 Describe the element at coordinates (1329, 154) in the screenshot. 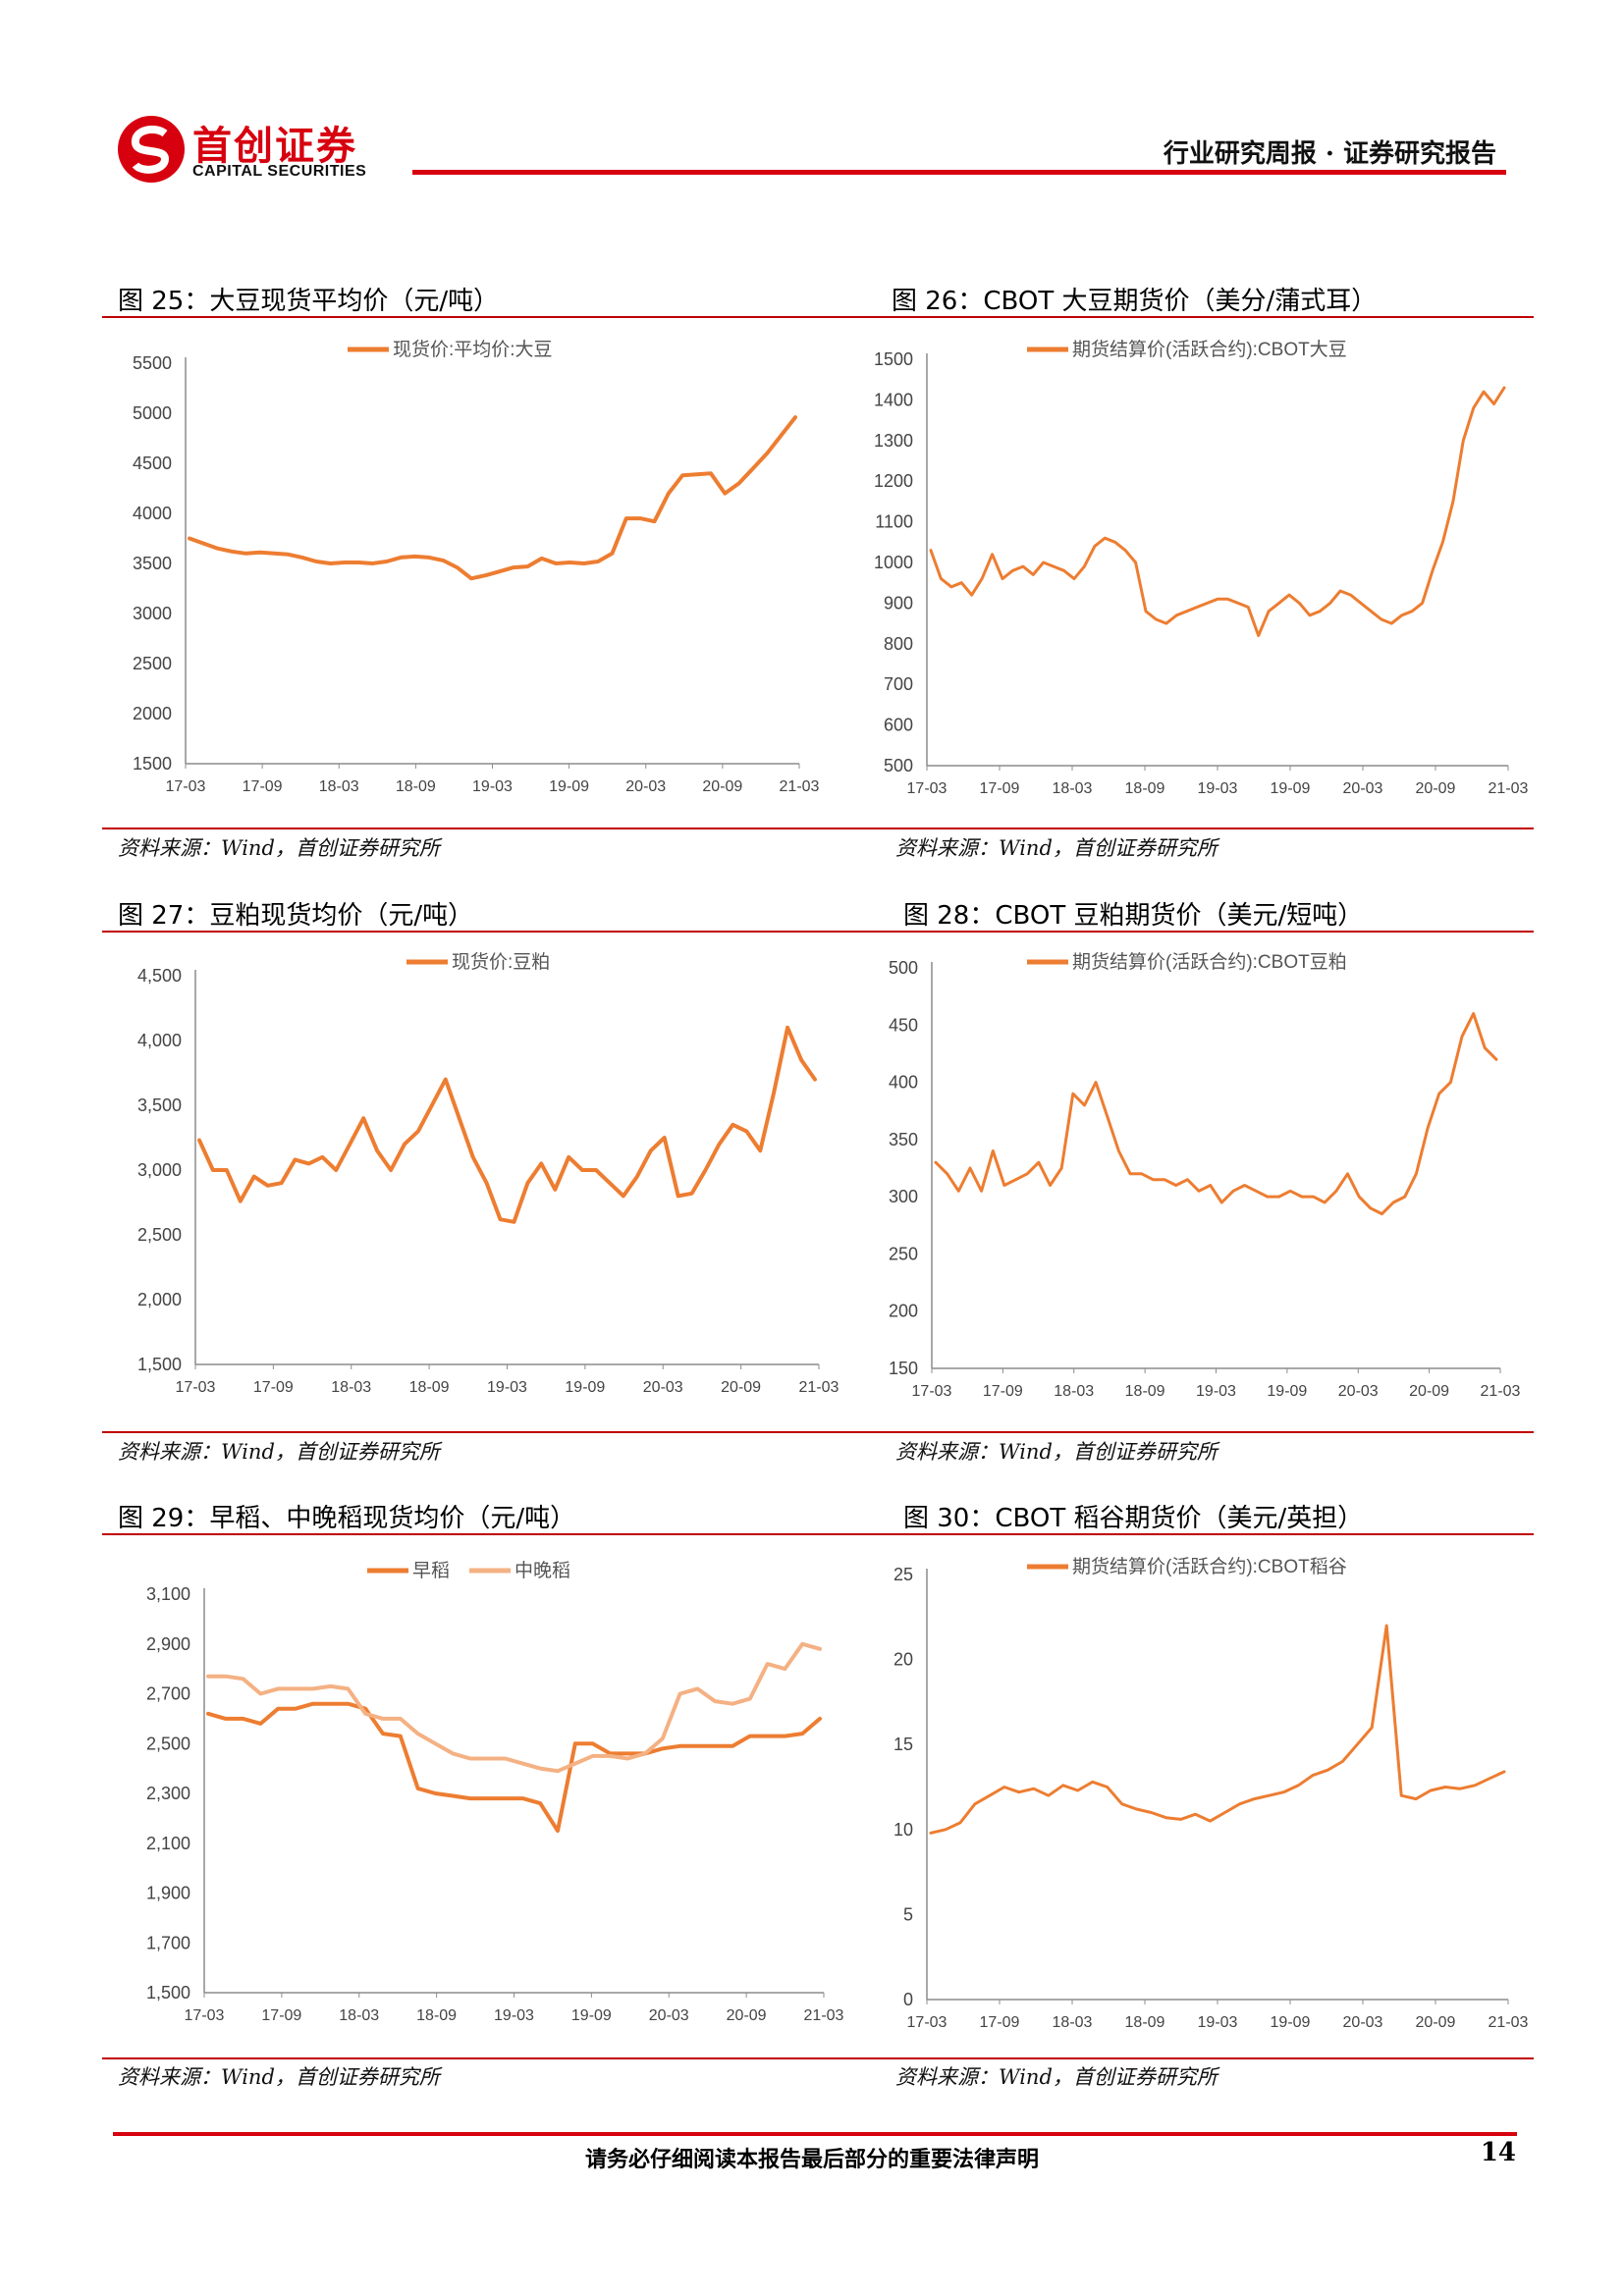

I see `report-type: 行业研究周报 · 证券研究报告` at that location.